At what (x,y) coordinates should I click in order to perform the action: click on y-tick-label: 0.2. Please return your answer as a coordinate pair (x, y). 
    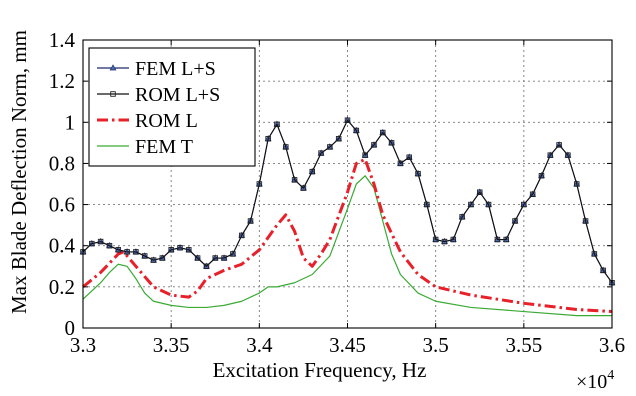
    Looking at the image, I should click on (62, 287).